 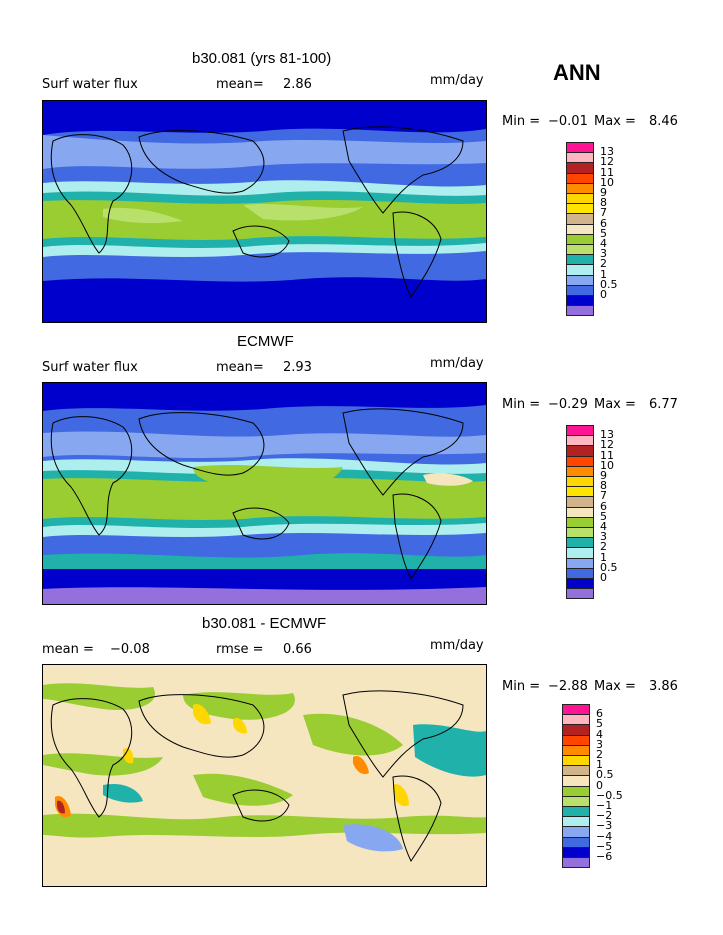 What do you see at coordinates (297, 649) in the screenshot?
I see `rmse-value: 0.66` at bounding box center [297, 649].